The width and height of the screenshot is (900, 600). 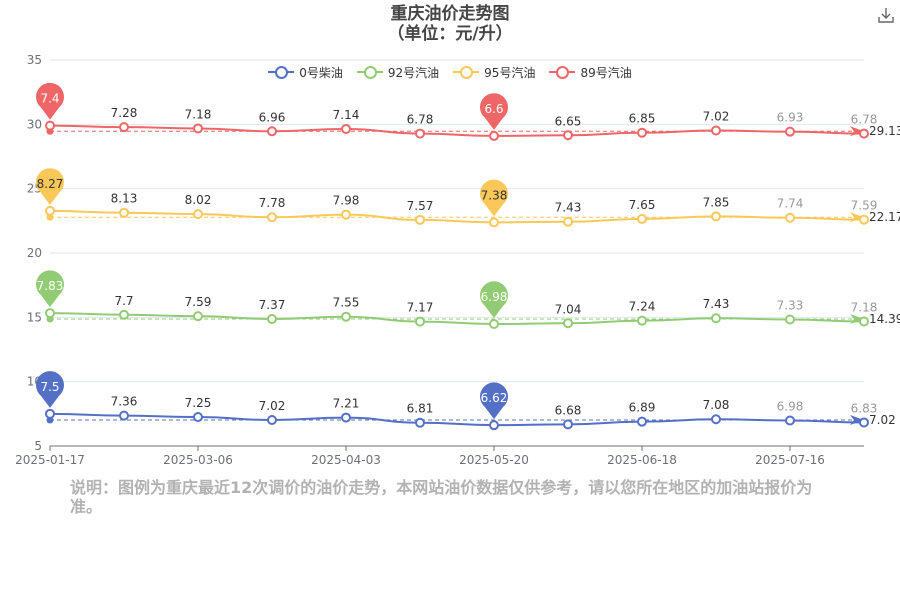 What do you see at coordinates (568, 309) in the screenshot?
I see `data-label: 7.04` at bounding box center [568, 309].